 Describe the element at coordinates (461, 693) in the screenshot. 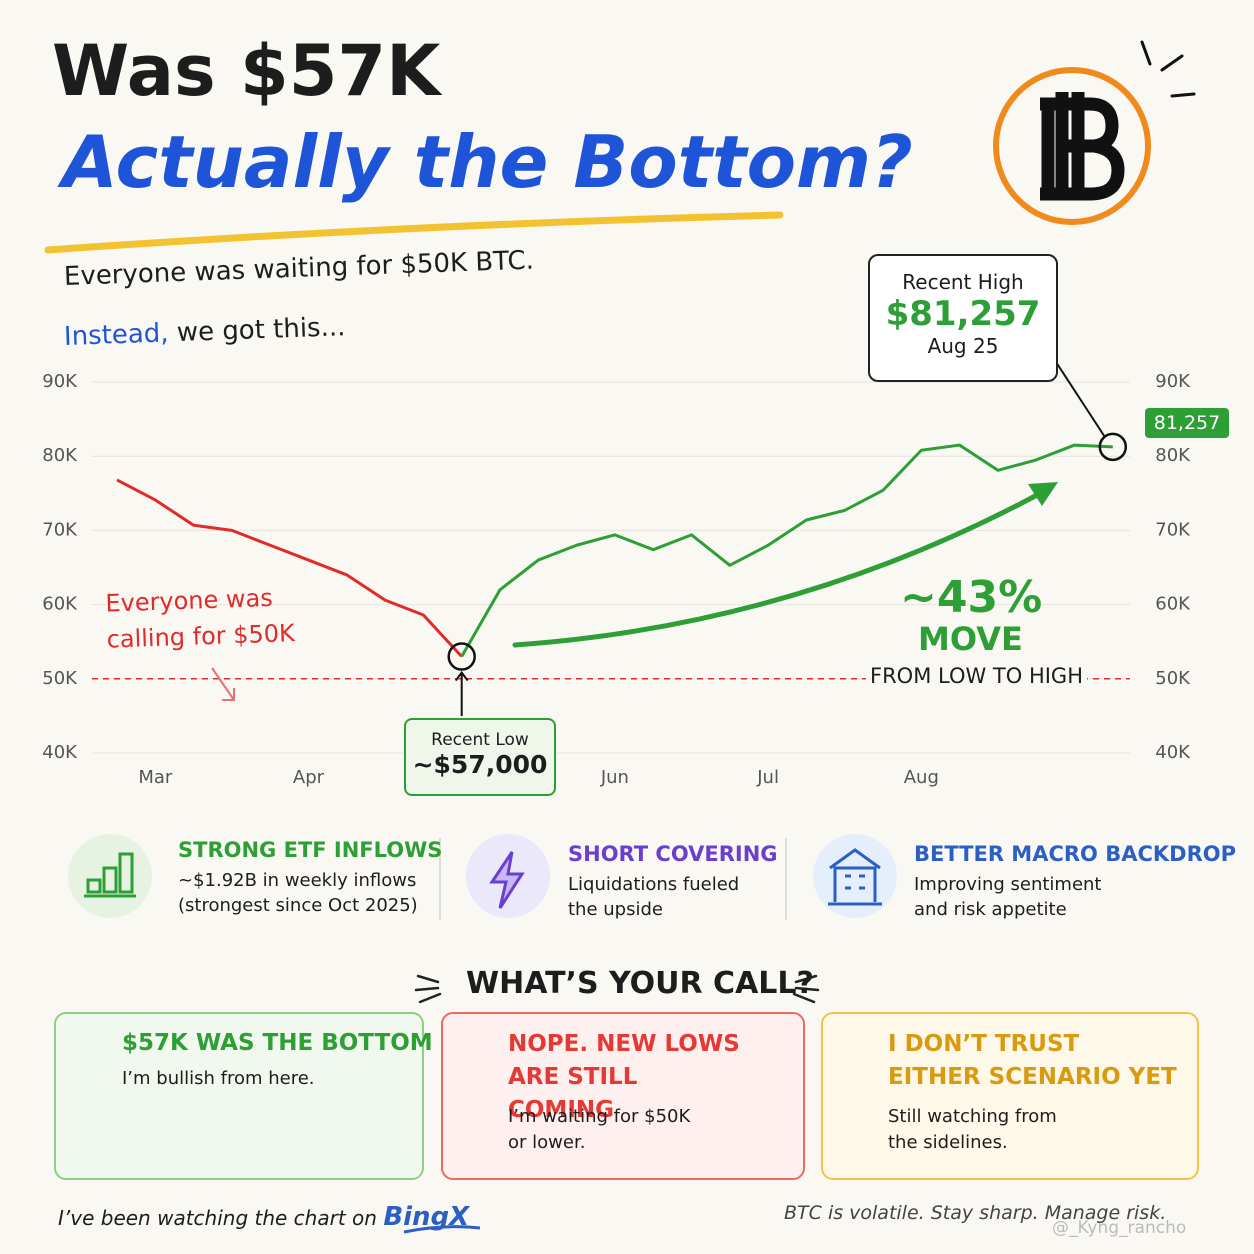

I see `low-arrow` at that location.